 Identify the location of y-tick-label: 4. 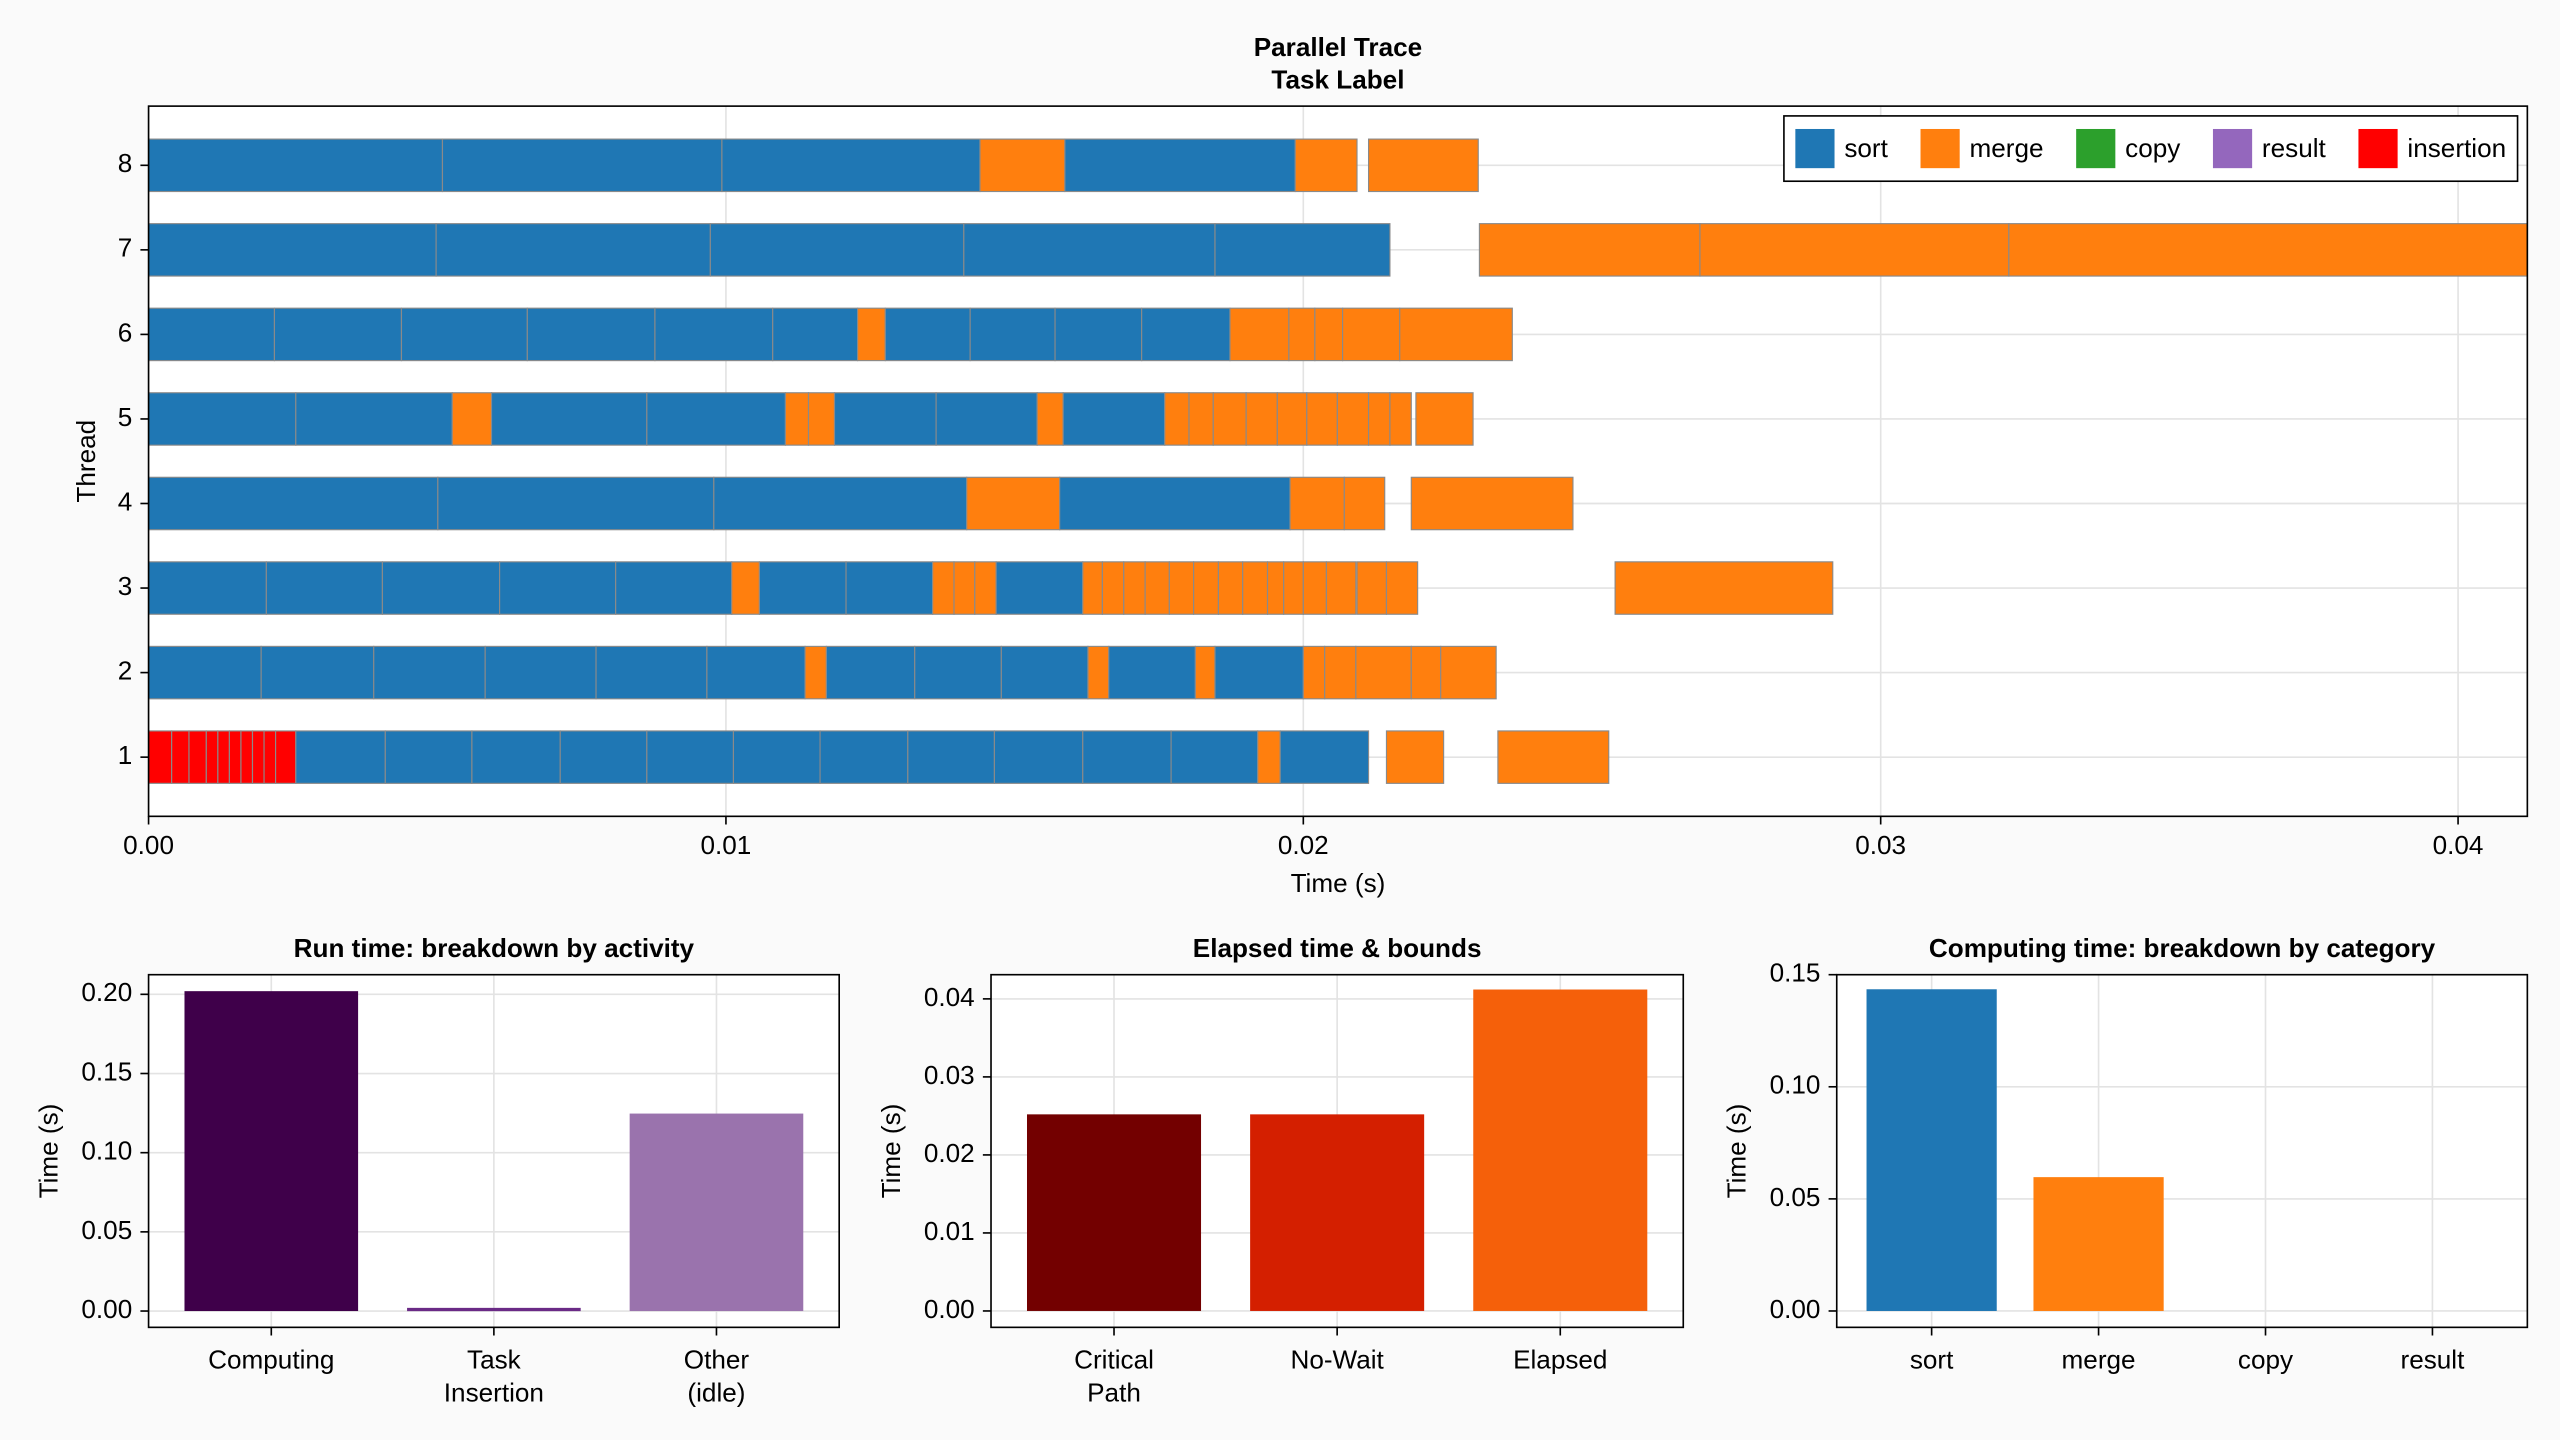
(125, 501).